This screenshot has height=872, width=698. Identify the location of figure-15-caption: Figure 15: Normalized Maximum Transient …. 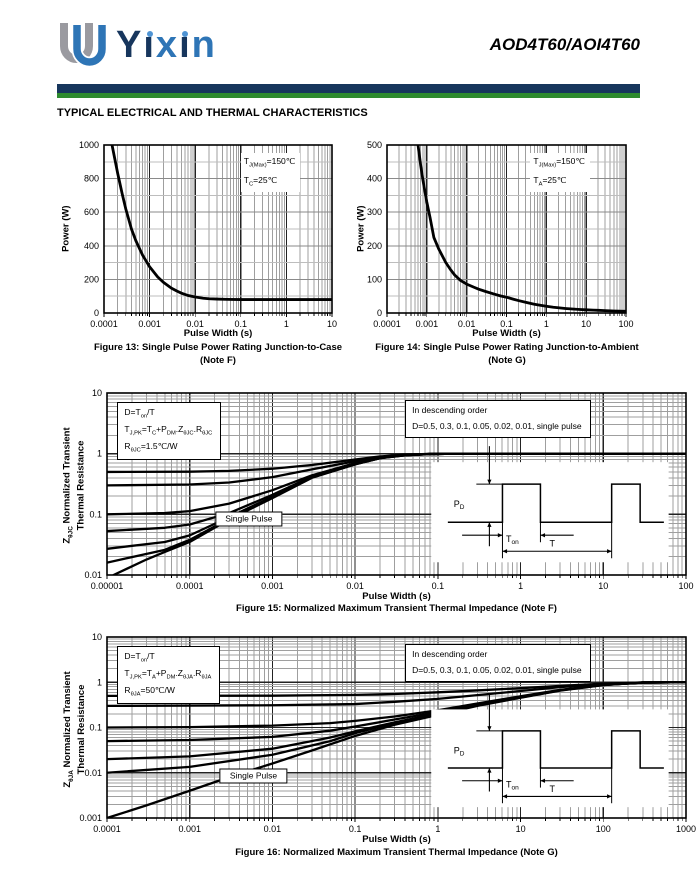
(396, 608).